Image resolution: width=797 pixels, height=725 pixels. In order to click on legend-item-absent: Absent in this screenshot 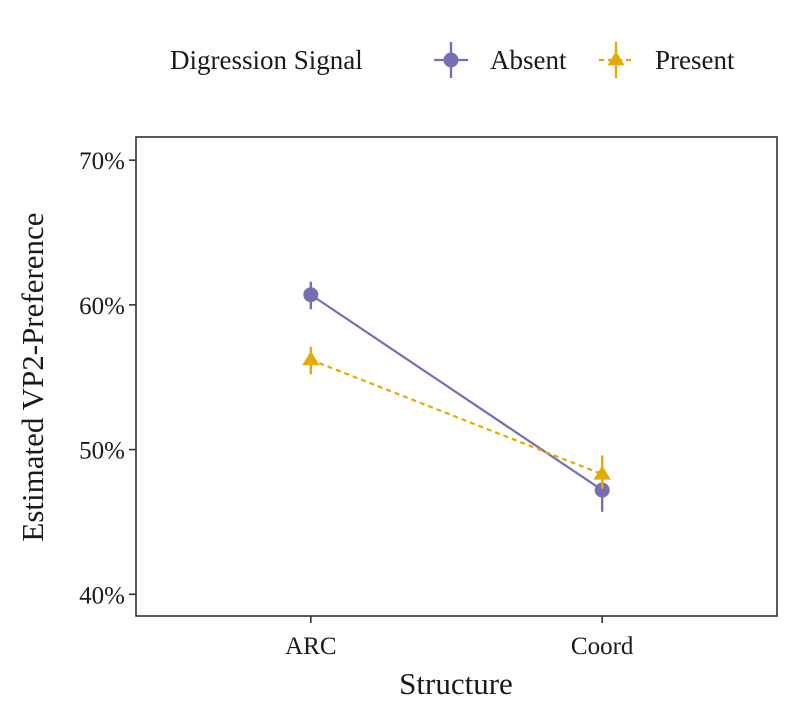, I will do `click(500, 60)`.